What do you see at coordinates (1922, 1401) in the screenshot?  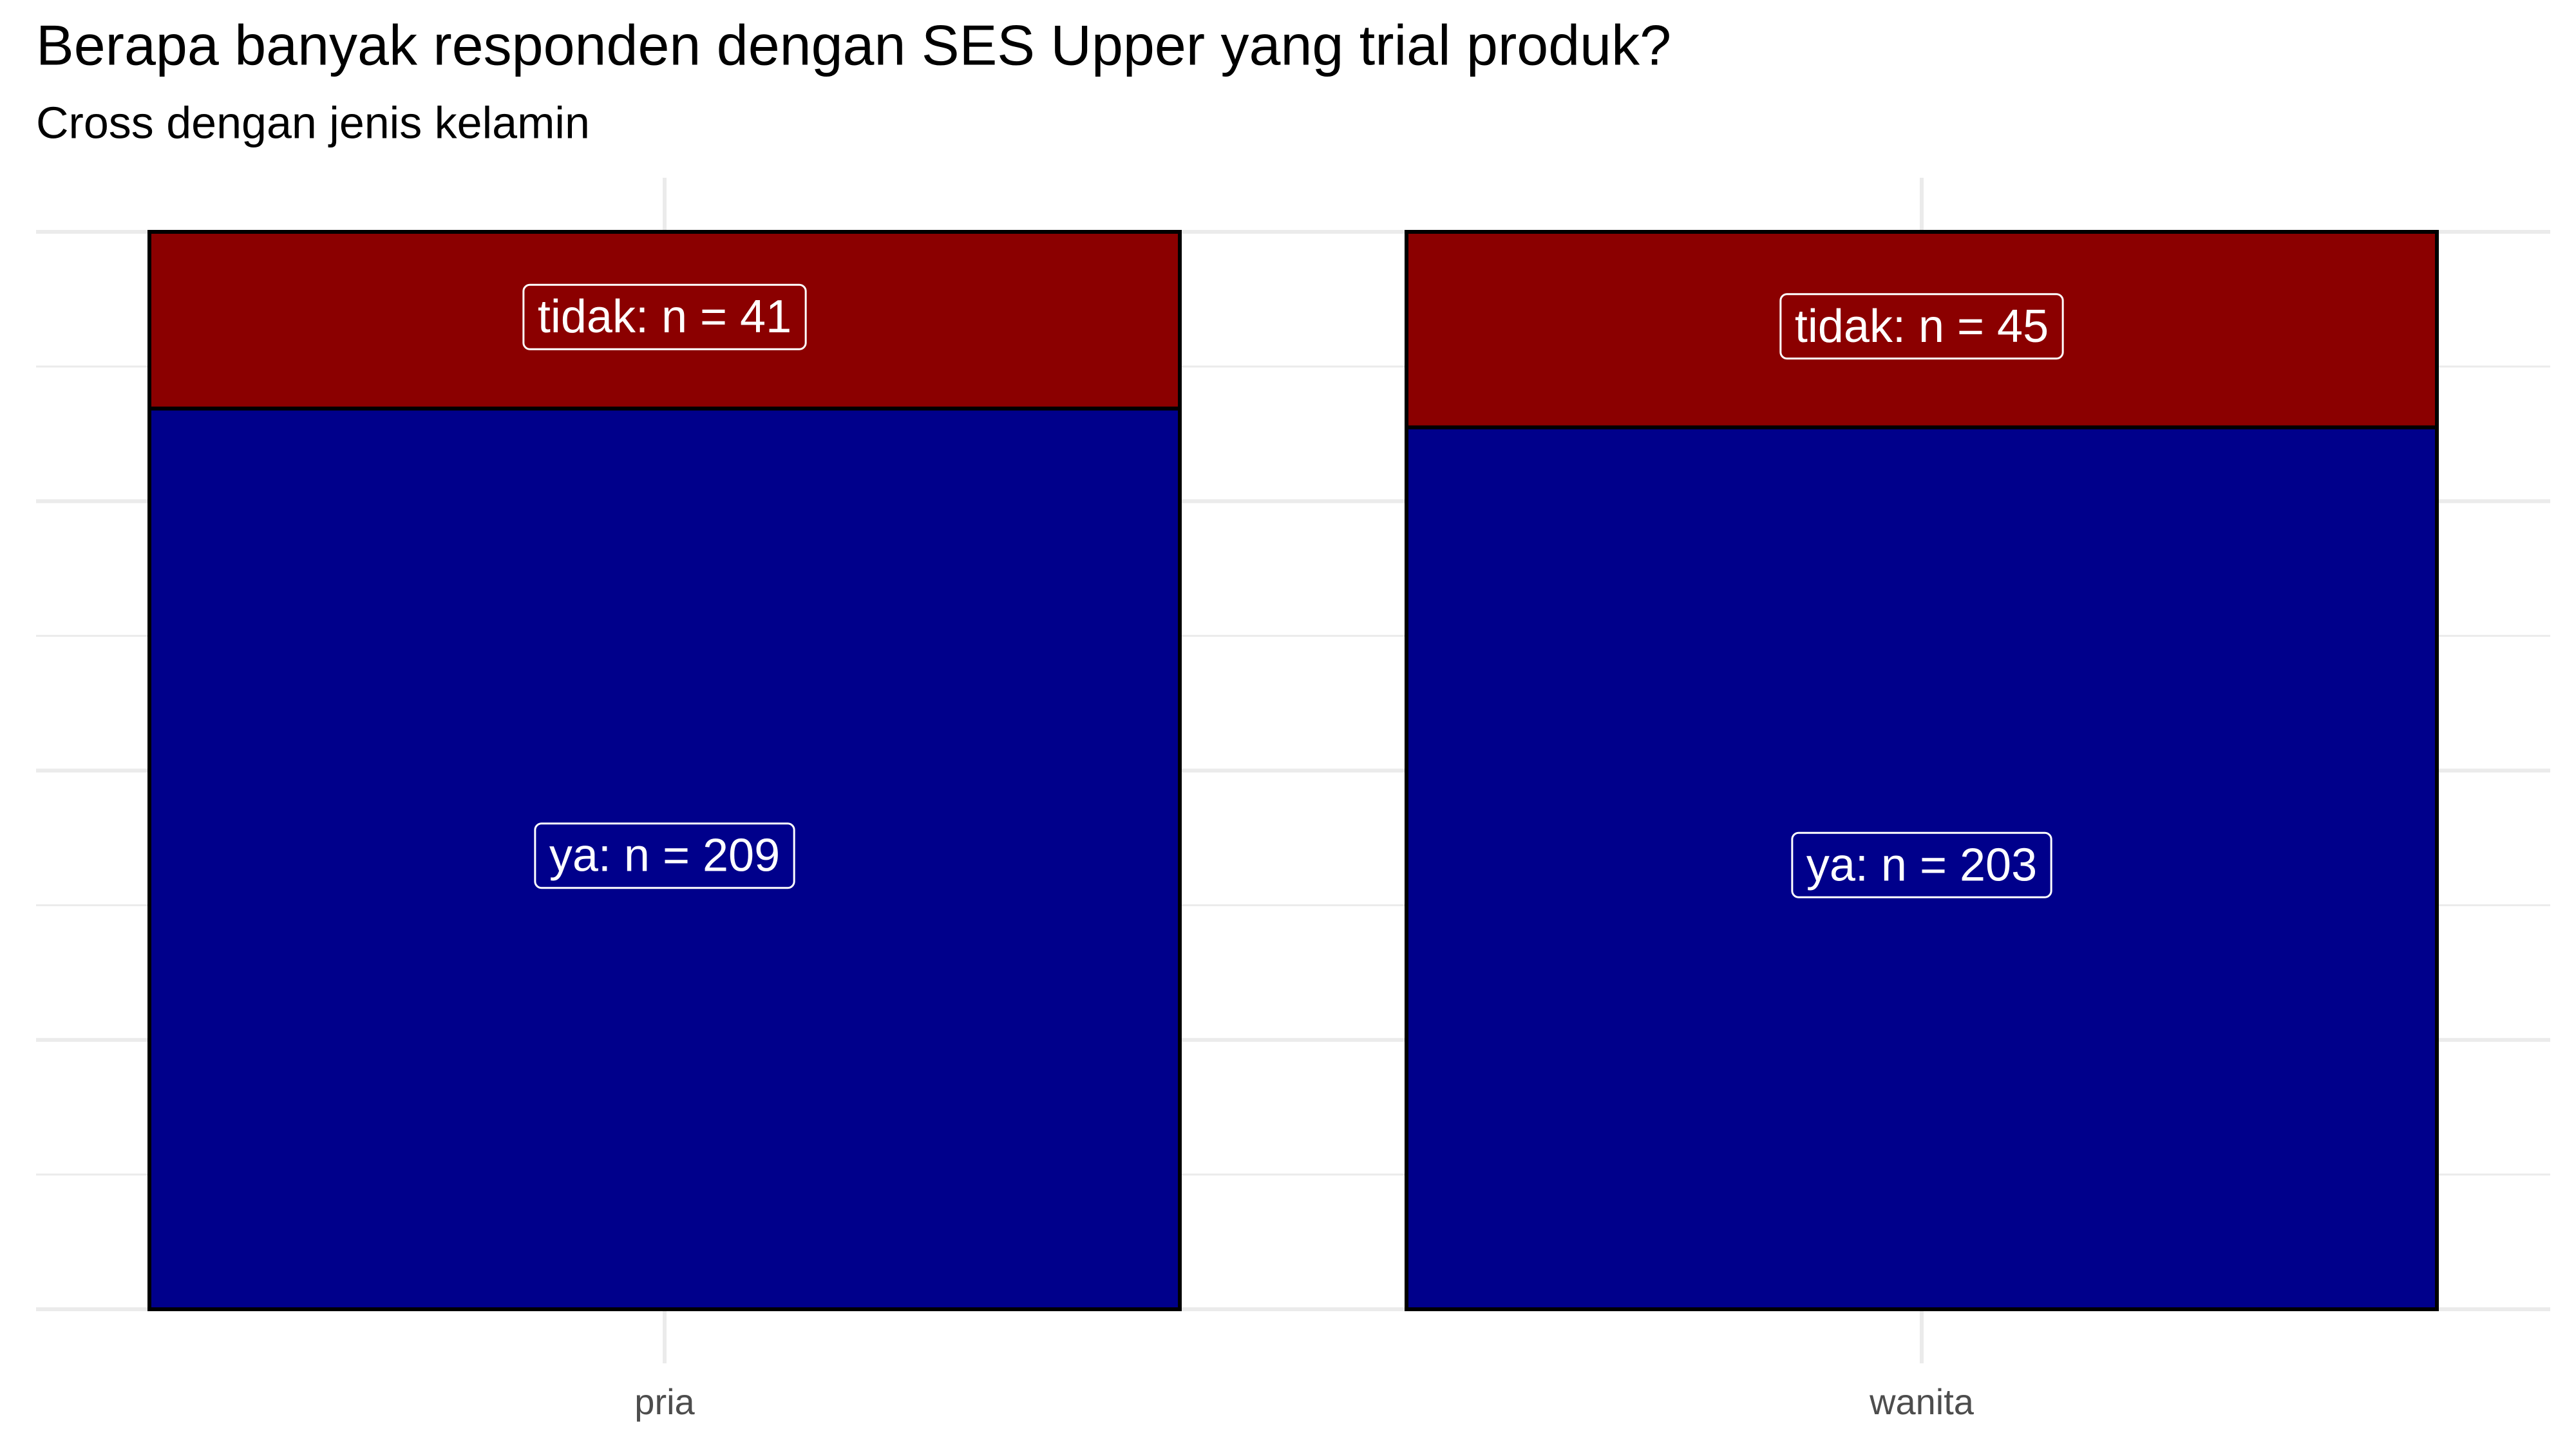 I see `x-tick-label: wanita` at bounding box center [1922, 1401].